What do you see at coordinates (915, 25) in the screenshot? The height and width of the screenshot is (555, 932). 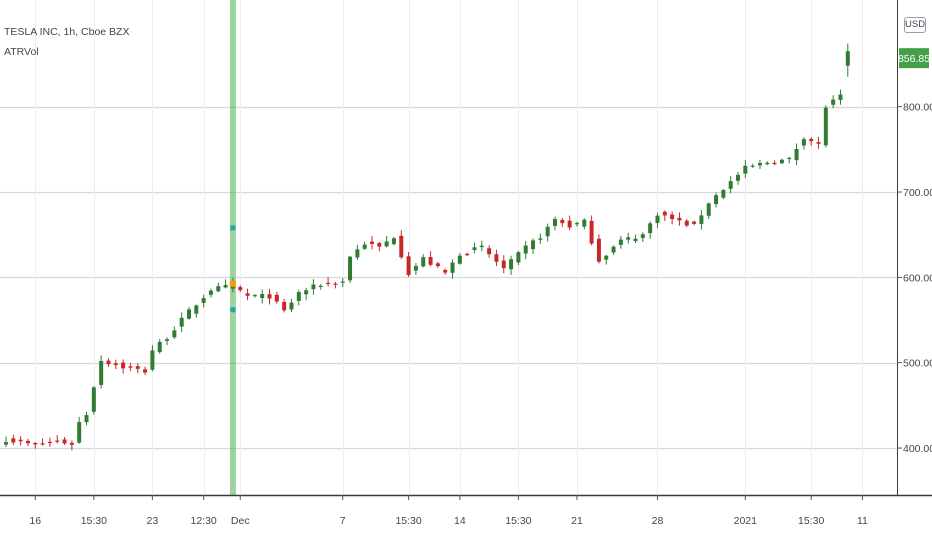 I see `currency-badge: USD` at bounding box center [915, 25].